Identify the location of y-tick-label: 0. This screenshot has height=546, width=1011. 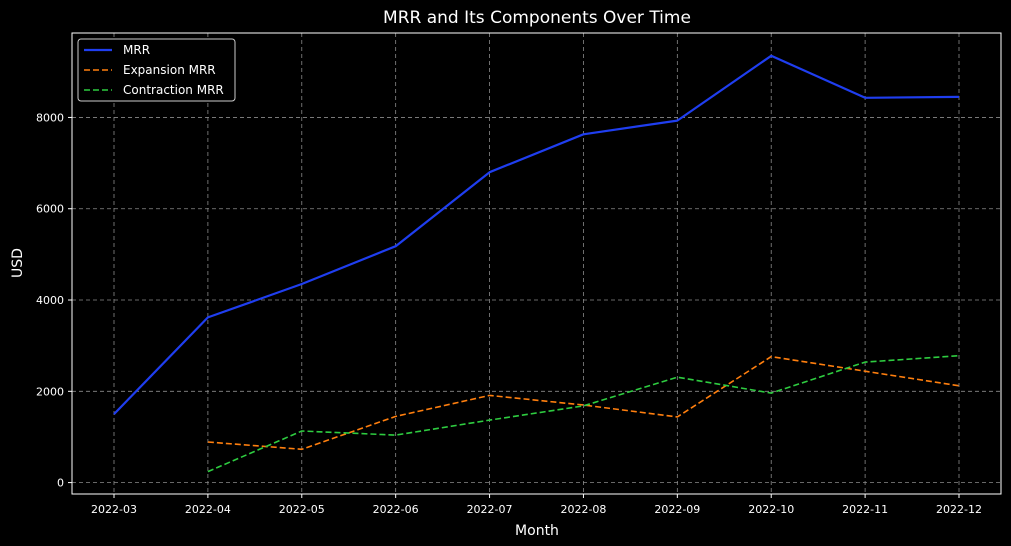
(60, 483).